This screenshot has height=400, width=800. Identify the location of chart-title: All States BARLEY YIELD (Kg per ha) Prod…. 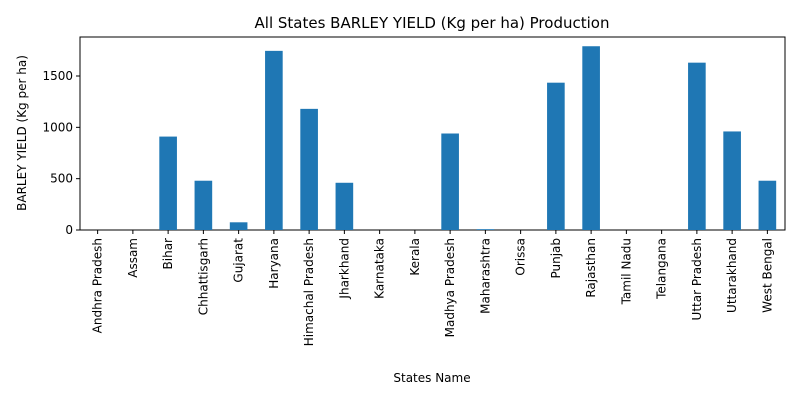
(432, 23).